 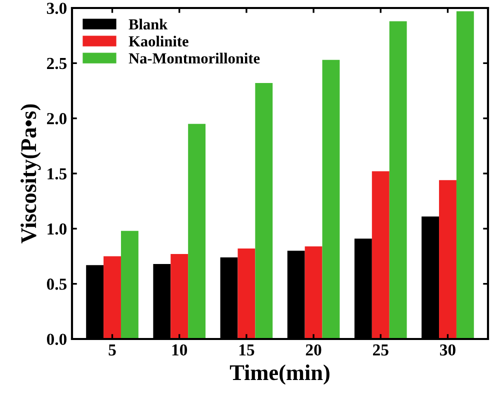 I want to click on x-tick-label: 20, so click(x=314, y=350).